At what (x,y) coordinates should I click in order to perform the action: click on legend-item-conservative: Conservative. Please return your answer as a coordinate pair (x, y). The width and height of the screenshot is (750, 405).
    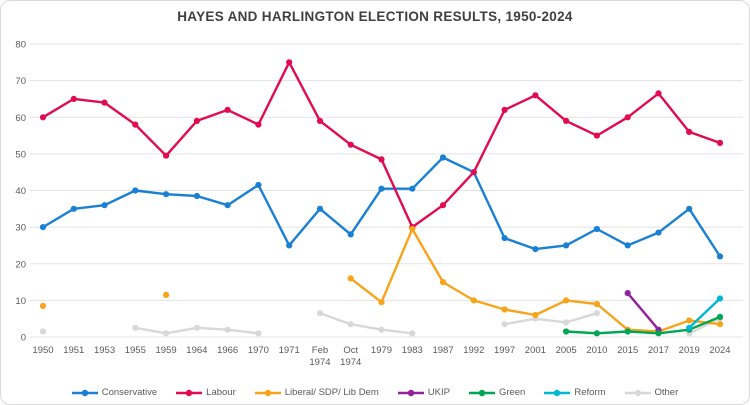
    Looking at the image, I should click on (114, 392).